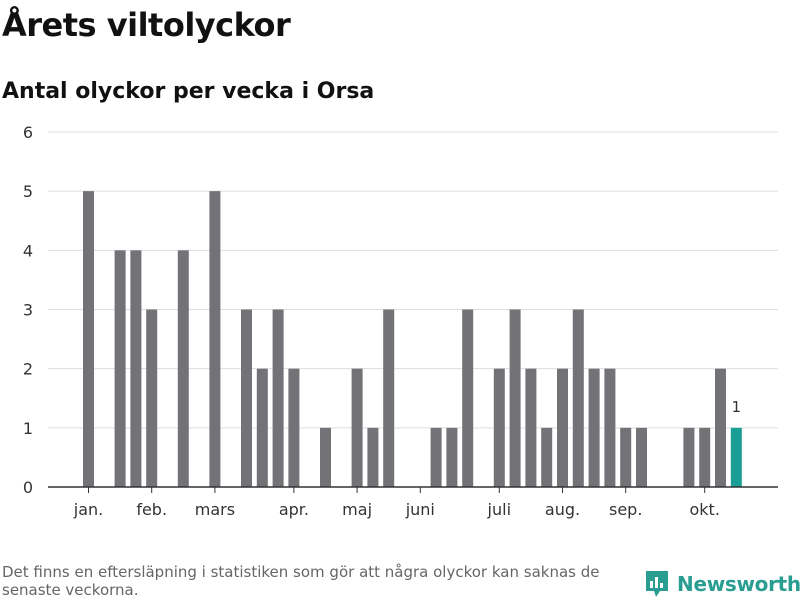 The width and height of the screenshot is (800, 600). What do you see at coordinates (704, 509) in the screenshot?
I see `x-tick-label: okt.` at bounding box center [704, 509].